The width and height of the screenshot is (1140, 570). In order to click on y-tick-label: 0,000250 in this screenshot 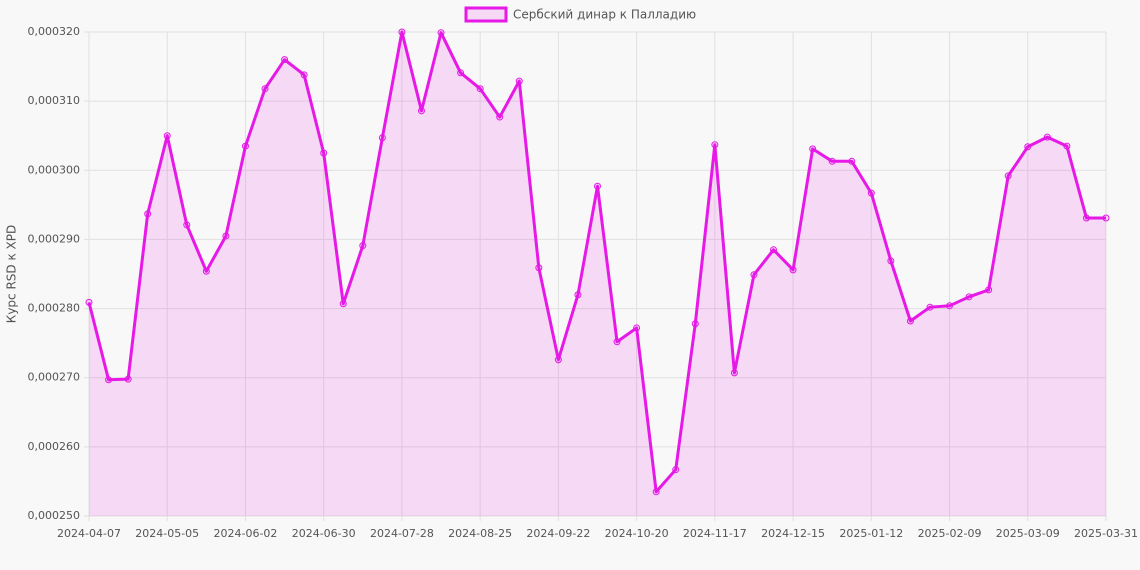, I will do `click(54, 515)`.